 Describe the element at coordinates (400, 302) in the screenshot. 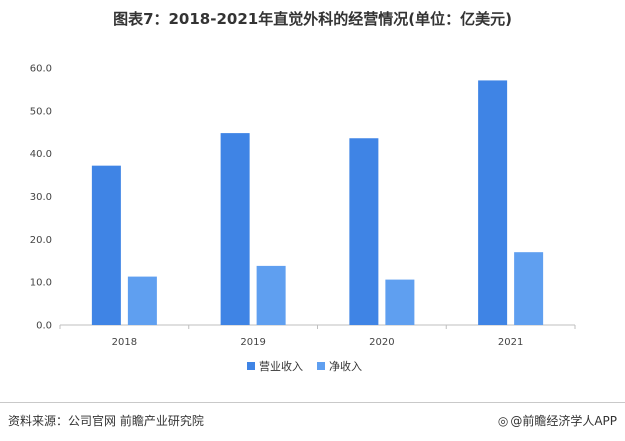

I see `bar-net-income-2020` at that location.